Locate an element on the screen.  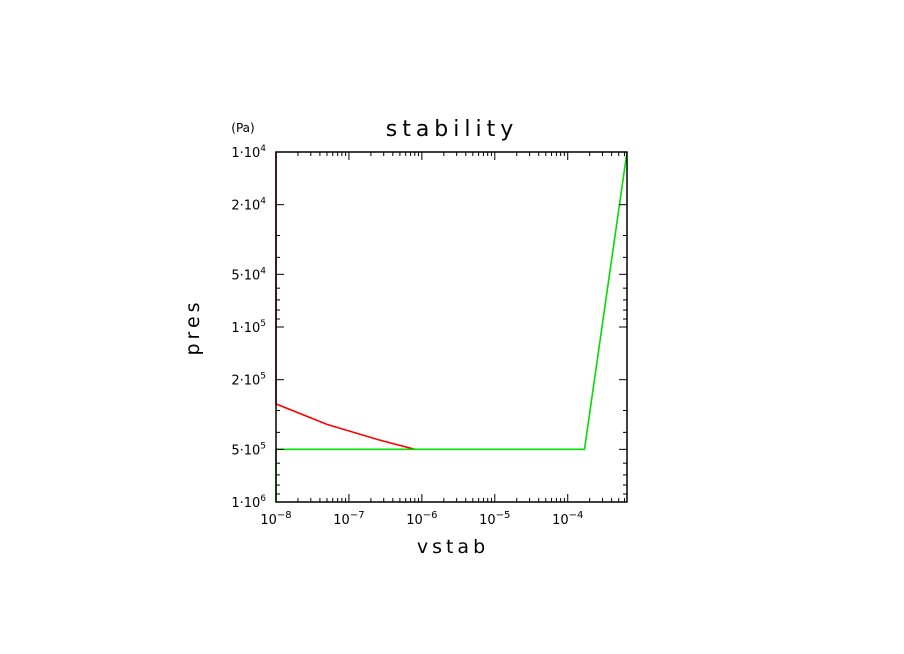
y-tick-label: 2·105 is located at coordinates (248, 380).